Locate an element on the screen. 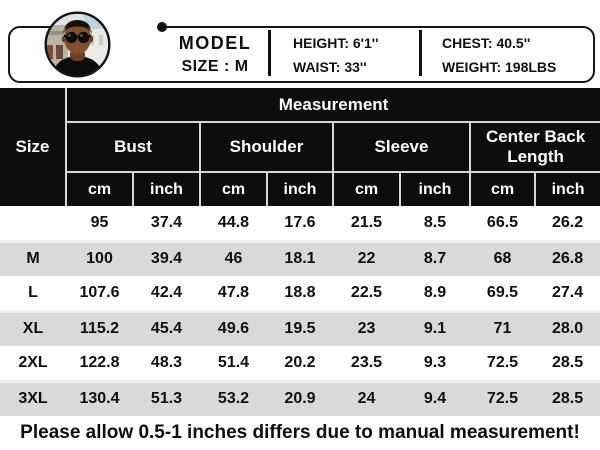 The height and width of the screenshot is (450, 600). measurement-cell: 8.5 is located at coordinates (435, 223).